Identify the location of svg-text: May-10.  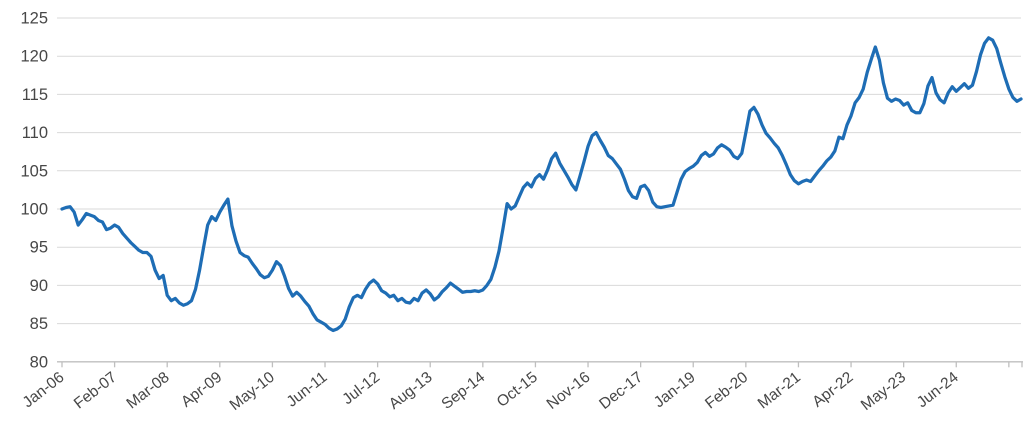
(252, 391).